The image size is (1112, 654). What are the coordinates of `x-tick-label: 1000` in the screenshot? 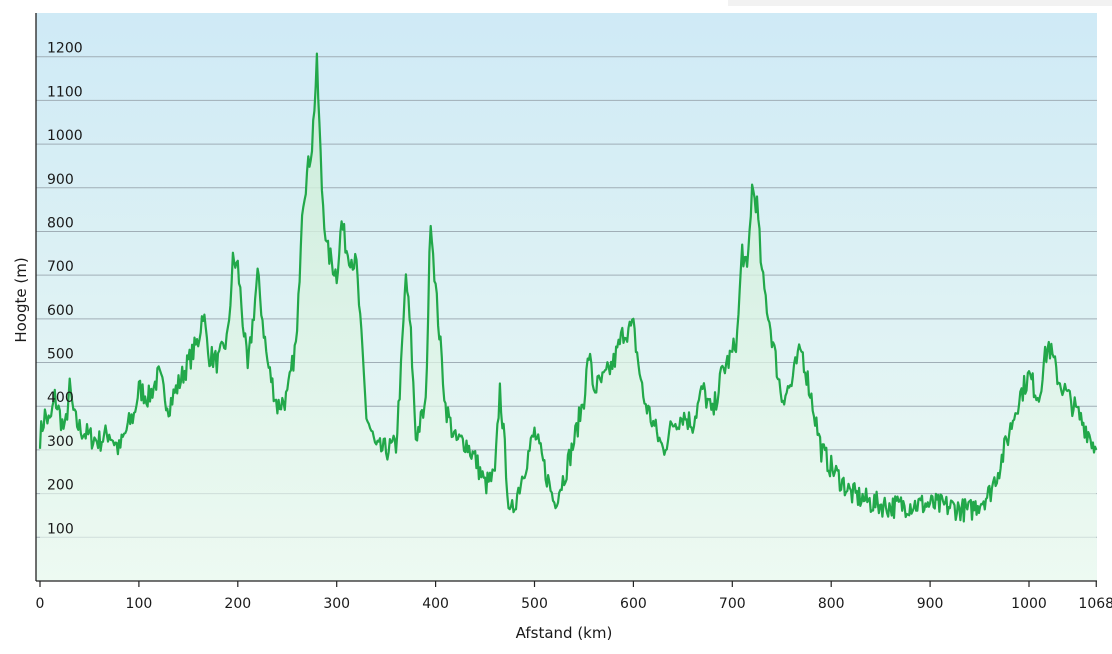 It's located at (1029, 604).